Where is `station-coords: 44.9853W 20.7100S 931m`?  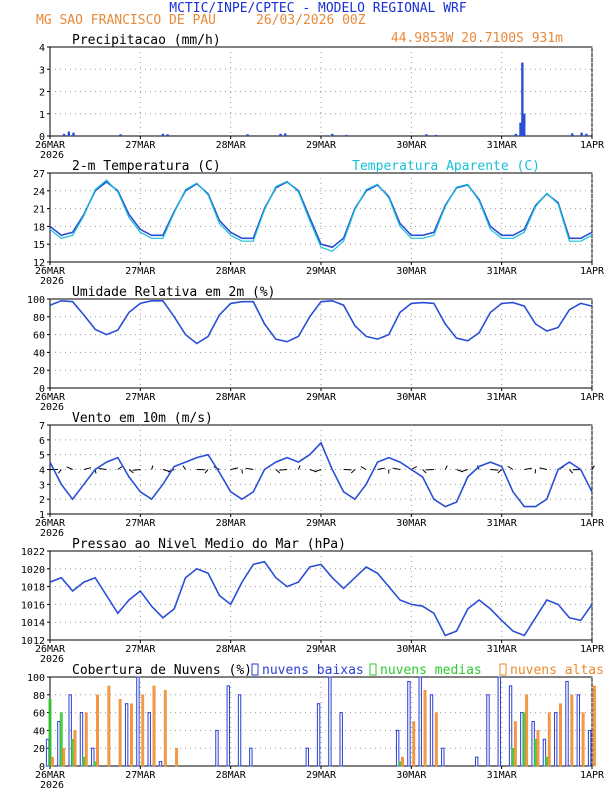 station-coords: 44.9853W 20.7100S 931m is located at coordinates (477, 38).